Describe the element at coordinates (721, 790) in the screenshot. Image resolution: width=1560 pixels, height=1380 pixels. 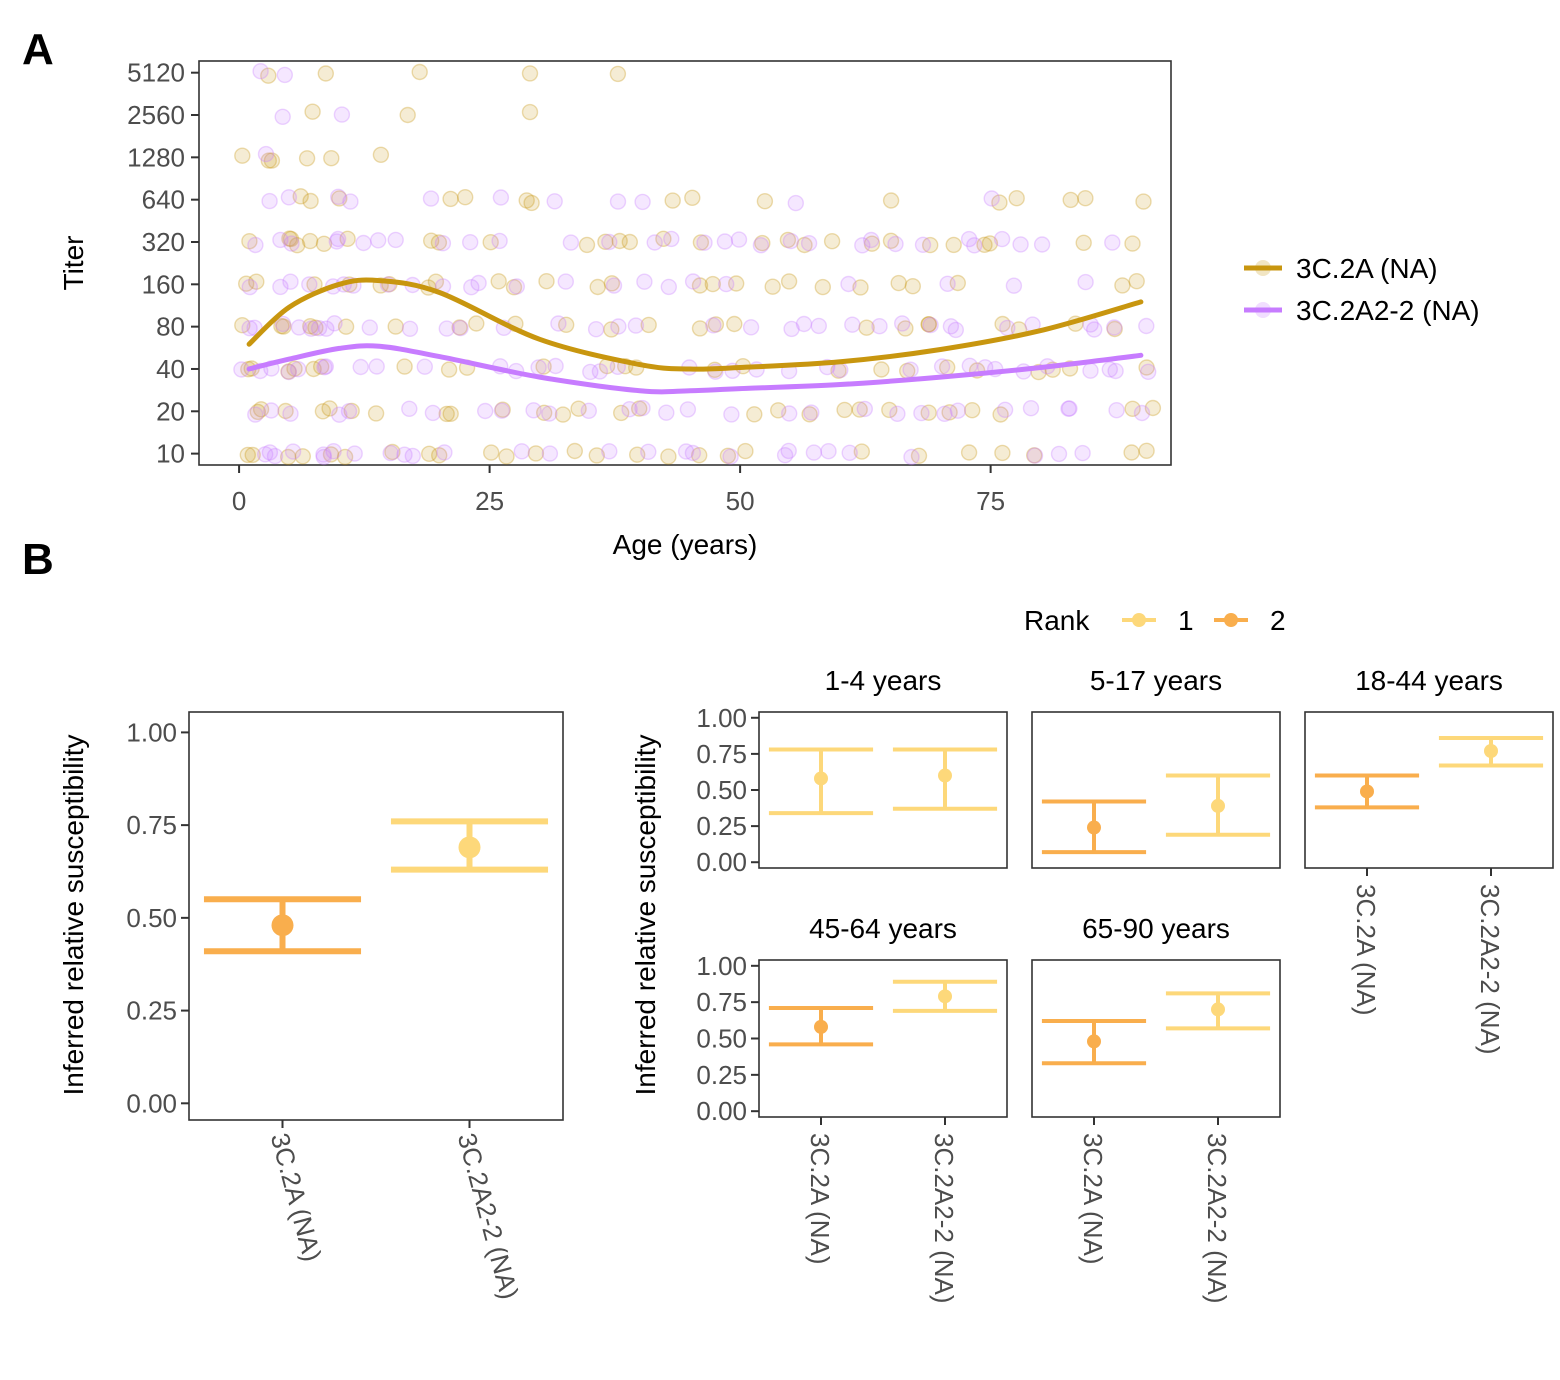
I see `y-tick-label: 0.50` at that location.